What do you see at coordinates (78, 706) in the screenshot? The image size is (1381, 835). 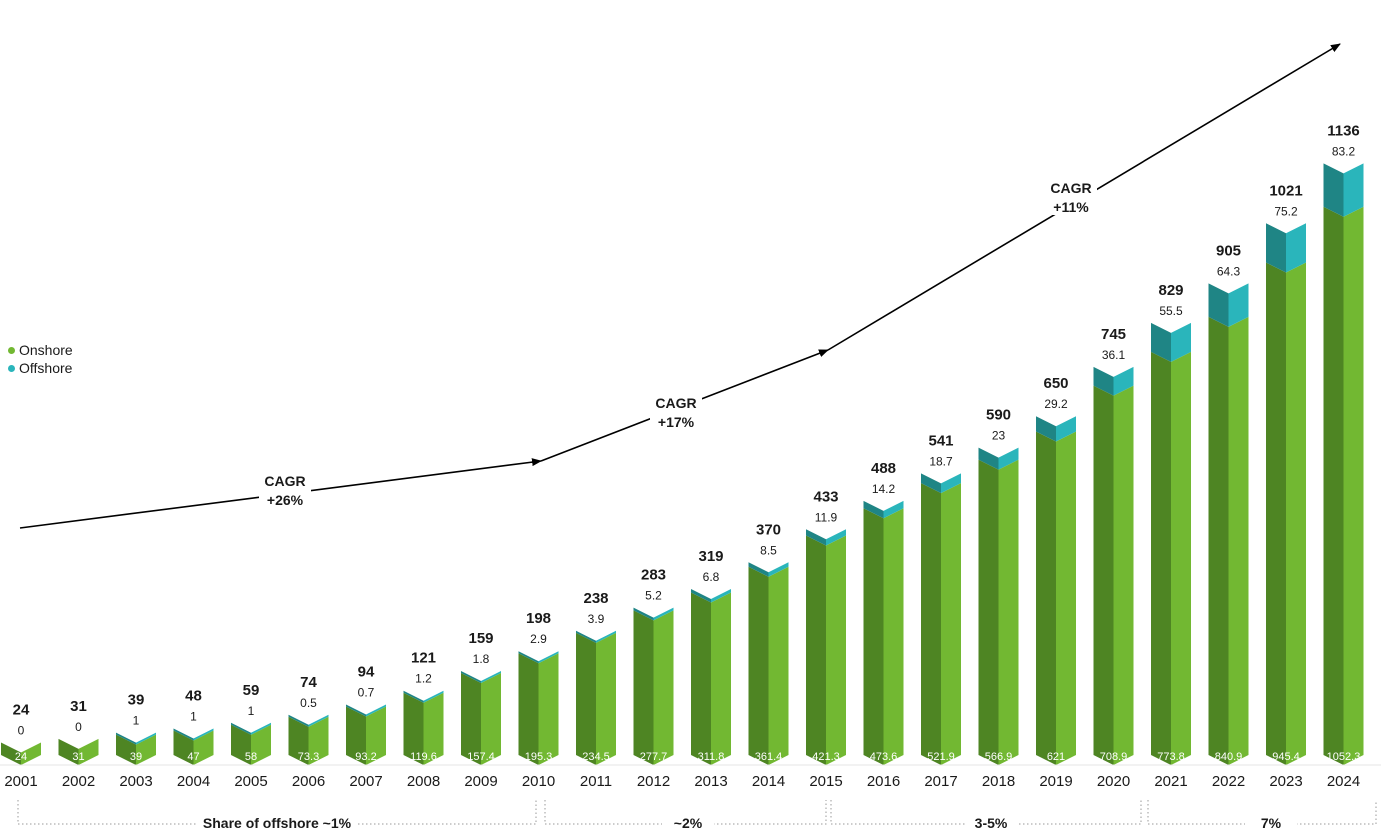 I see `total-value-label: 31` at bounding box center [78, 706].